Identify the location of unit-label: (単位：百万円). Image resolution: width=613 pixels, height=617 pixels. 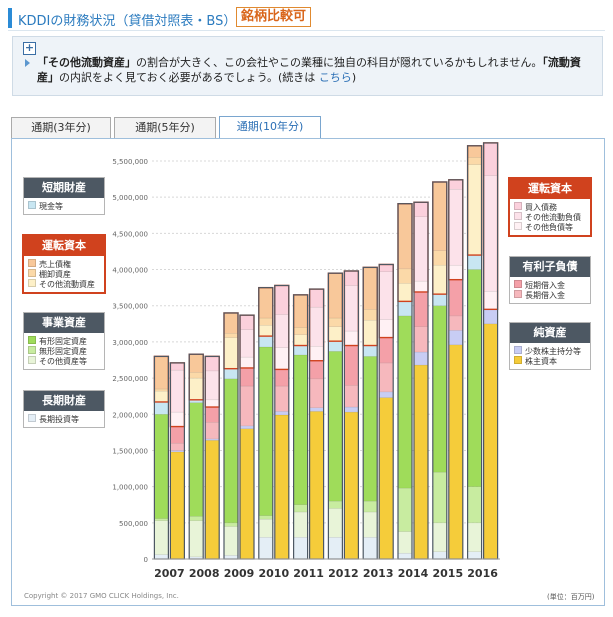
(571, 597).